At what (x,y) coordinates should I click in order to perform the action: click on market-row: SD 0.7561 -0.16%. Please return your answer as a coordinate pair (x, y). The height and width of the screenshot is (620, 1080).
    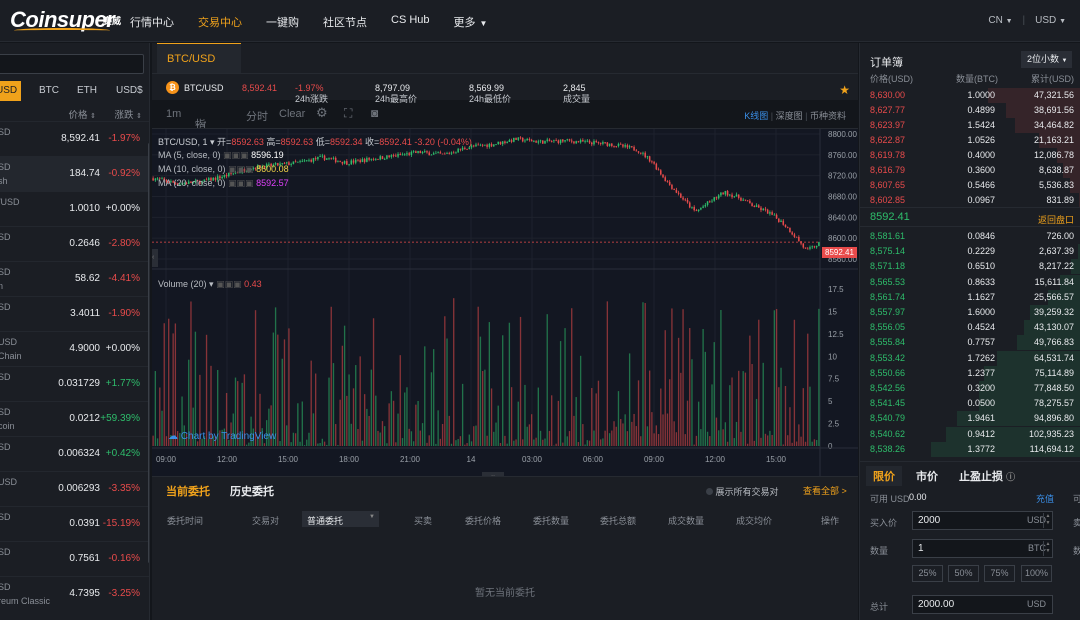
    Looking at the image, I should click on (74, 558).